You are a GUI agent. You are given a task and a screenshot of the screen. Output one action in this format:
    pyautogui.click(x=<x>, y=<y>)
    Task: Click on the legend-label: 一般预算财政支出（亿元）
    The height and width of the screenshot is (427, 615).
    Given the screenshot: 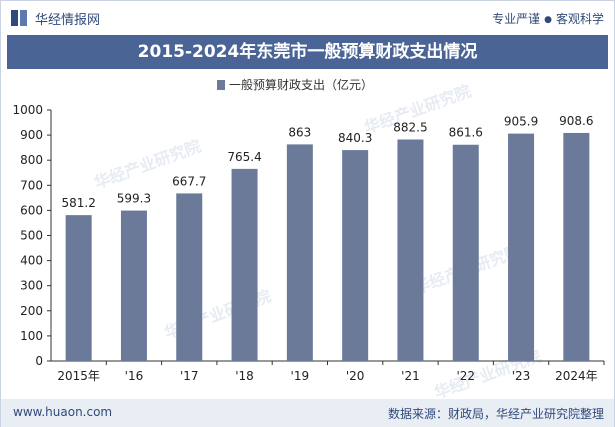 What is the action you would take?
    pyautogui.click(x=301, y=84)
    